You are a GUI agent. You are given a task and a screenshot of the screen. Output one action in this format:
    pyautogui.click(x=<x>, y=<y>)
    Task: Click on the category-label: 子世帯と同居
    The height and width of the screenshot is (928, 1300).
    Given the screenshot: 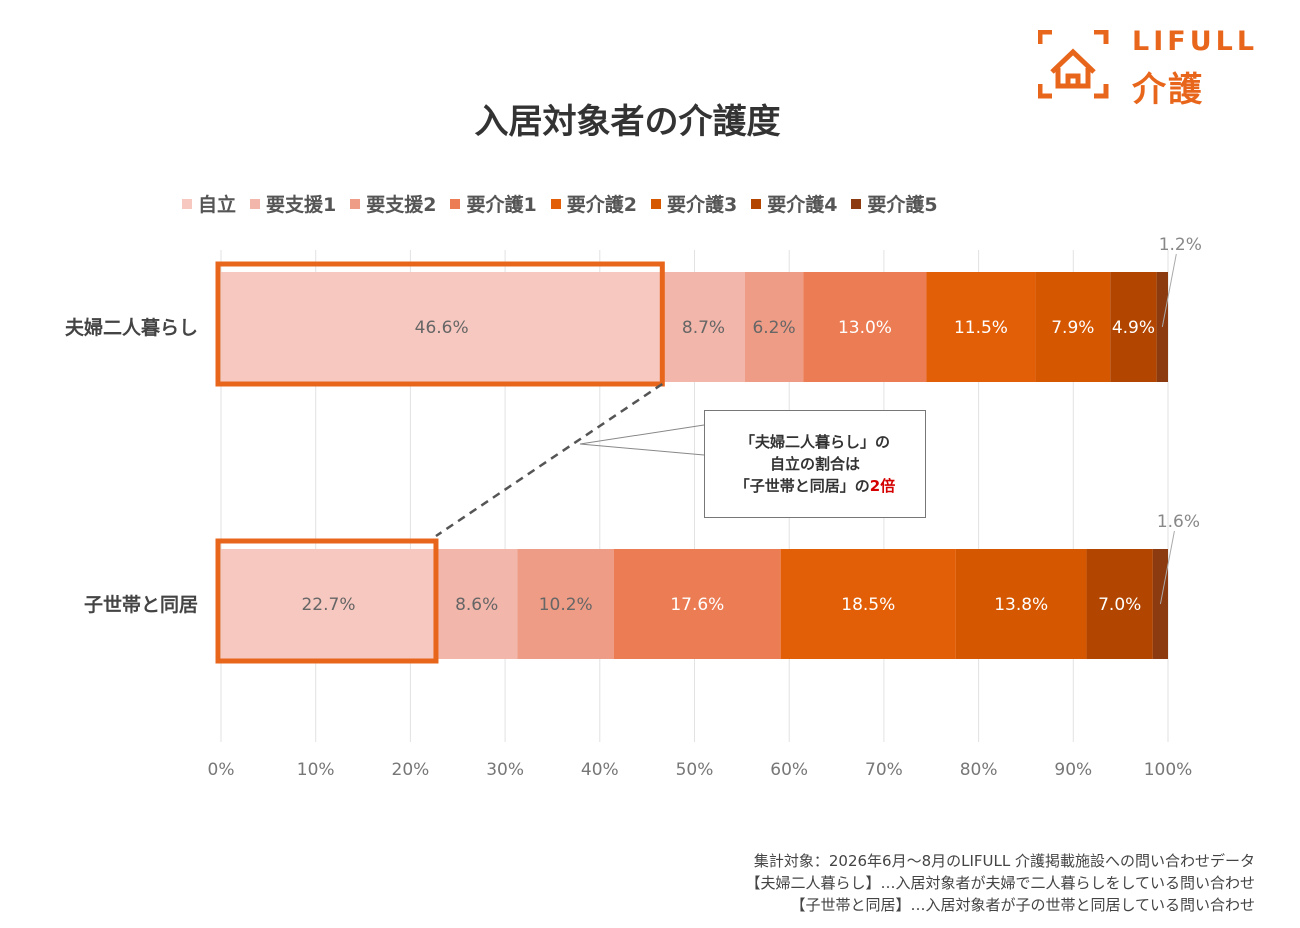 What is the action you would take?
    pyautogui.click(x=141, y=604)
    